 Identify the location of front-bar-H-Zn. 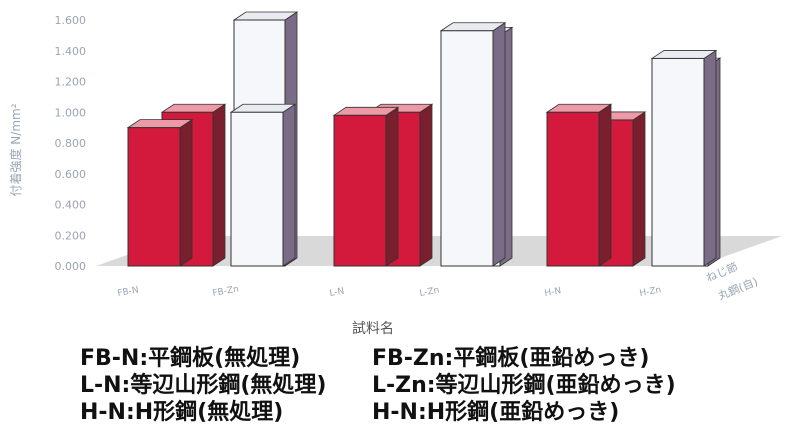
(684, 158).